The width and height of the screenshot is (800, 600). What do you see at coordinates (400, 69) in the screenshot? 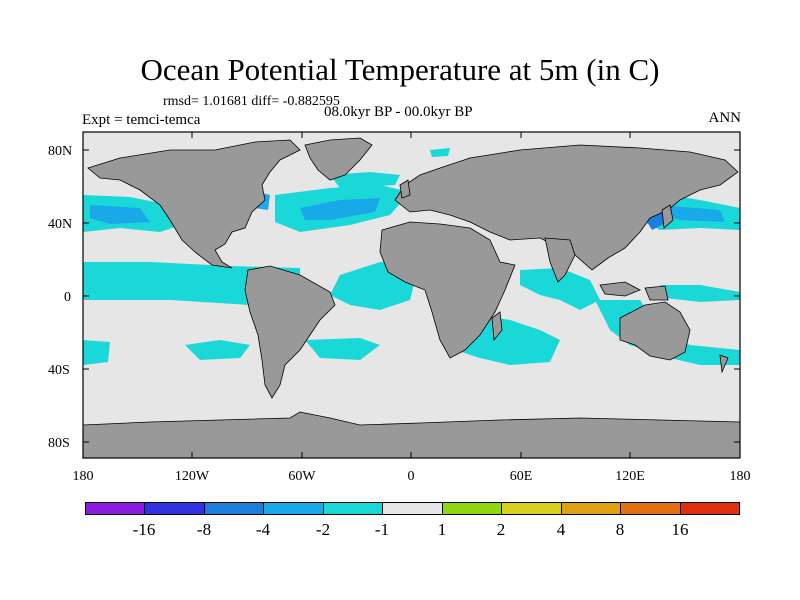
I see `map-title: Ocean Potential Temperature at 5m (in C)` at bounding box center [400, 69].